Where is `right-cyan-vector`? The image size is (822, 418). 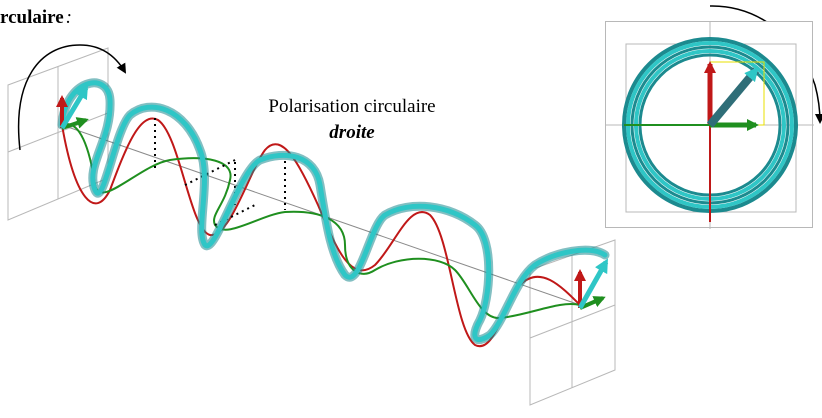
right-cyan-vector is located at coordinates (593, 284).